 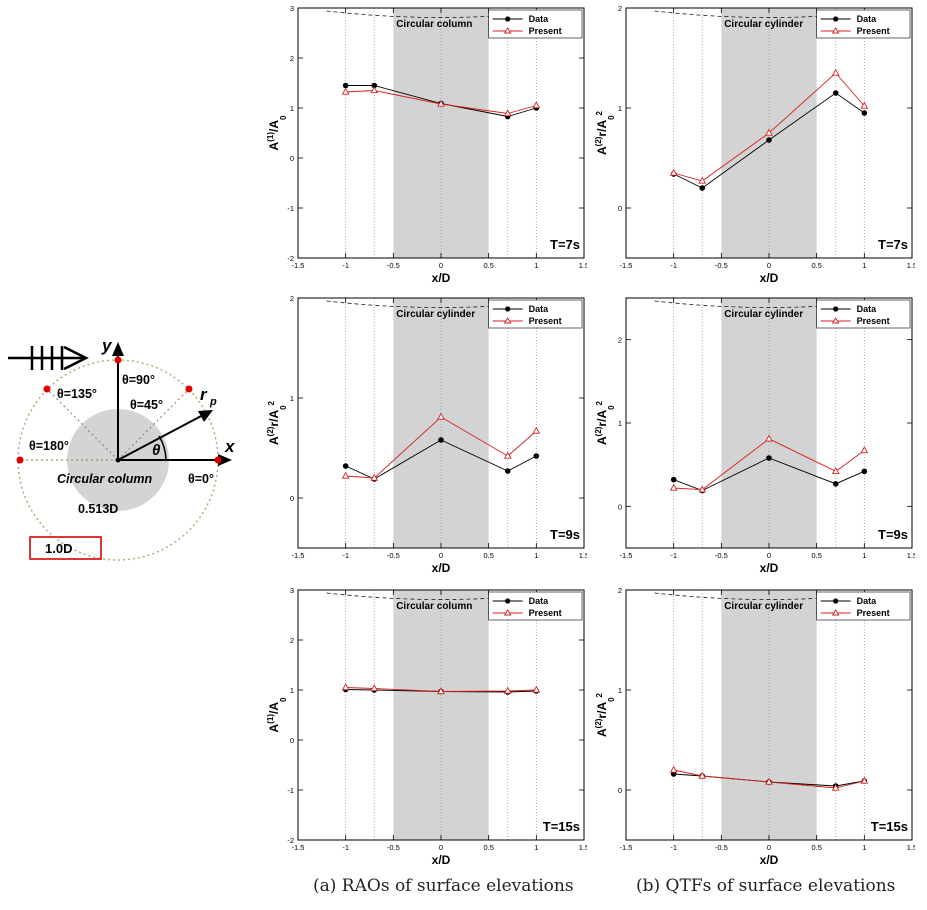 What do you see at coordinates (230, 446) in the screenshot?
I see `x-axis-label: x` at bounding box center [230, 446].